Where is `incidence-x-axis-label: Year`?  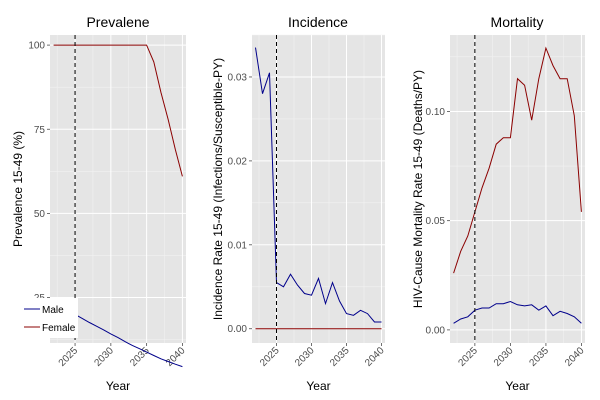 incidence-x-axis-label: Year is located at coordinates (318, 386).